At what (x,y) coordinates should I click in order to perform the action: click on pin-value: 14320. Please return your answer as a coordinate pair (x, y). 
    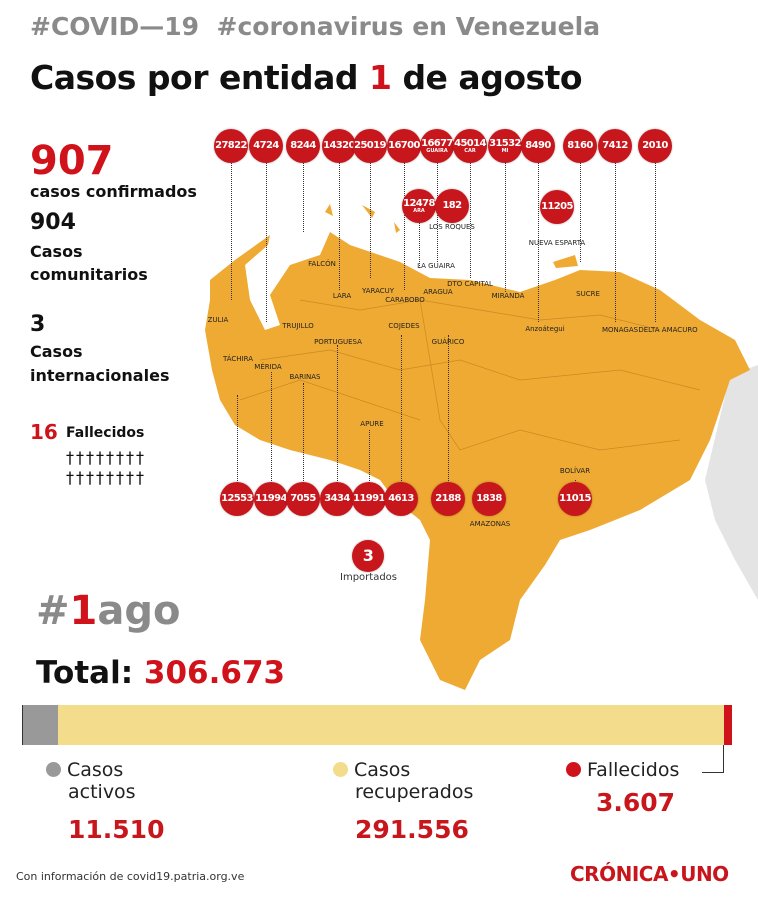
    Looking at the image, I should click on (339, 145).